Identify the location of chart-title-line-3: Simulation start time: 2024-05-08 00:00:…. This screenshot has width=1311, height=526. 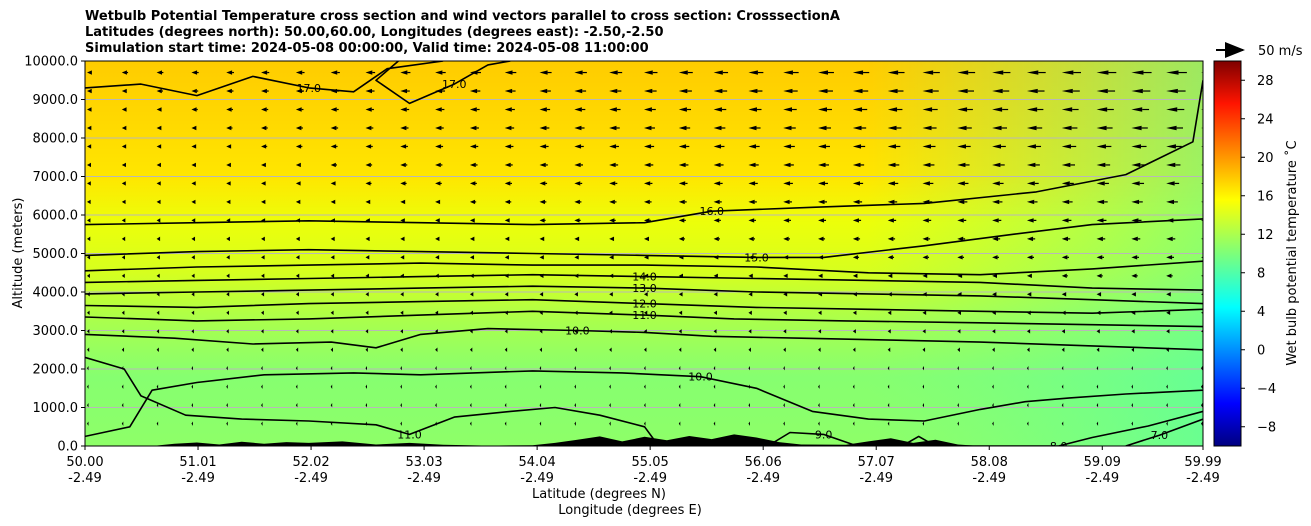
(367, 48).